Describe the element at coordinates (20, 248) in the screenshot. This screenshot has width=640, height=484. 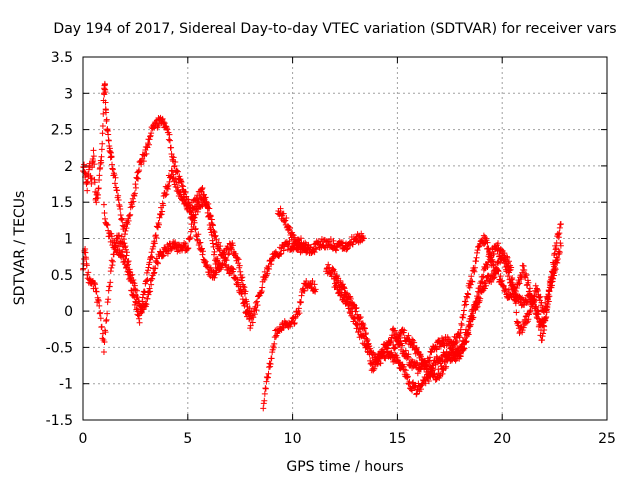
I see `y-axis-label: SDTVAR / TECUs` at that location.